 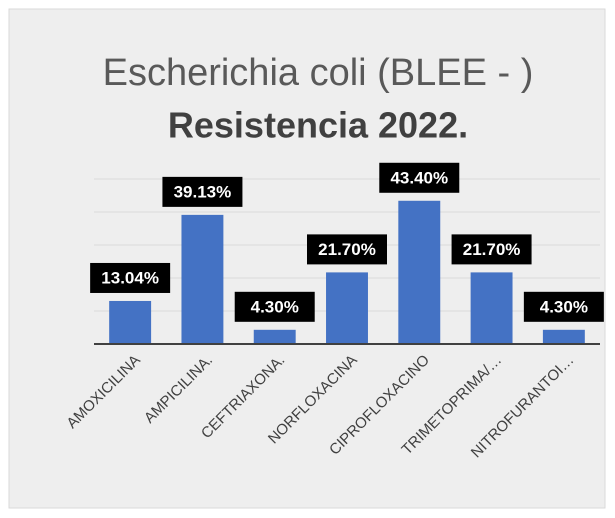 What do you see at coordinates (318, 125) in the screenshot?
I see `chart-subtitle: Resistencia 2022.` at bounding box center [318, 125].